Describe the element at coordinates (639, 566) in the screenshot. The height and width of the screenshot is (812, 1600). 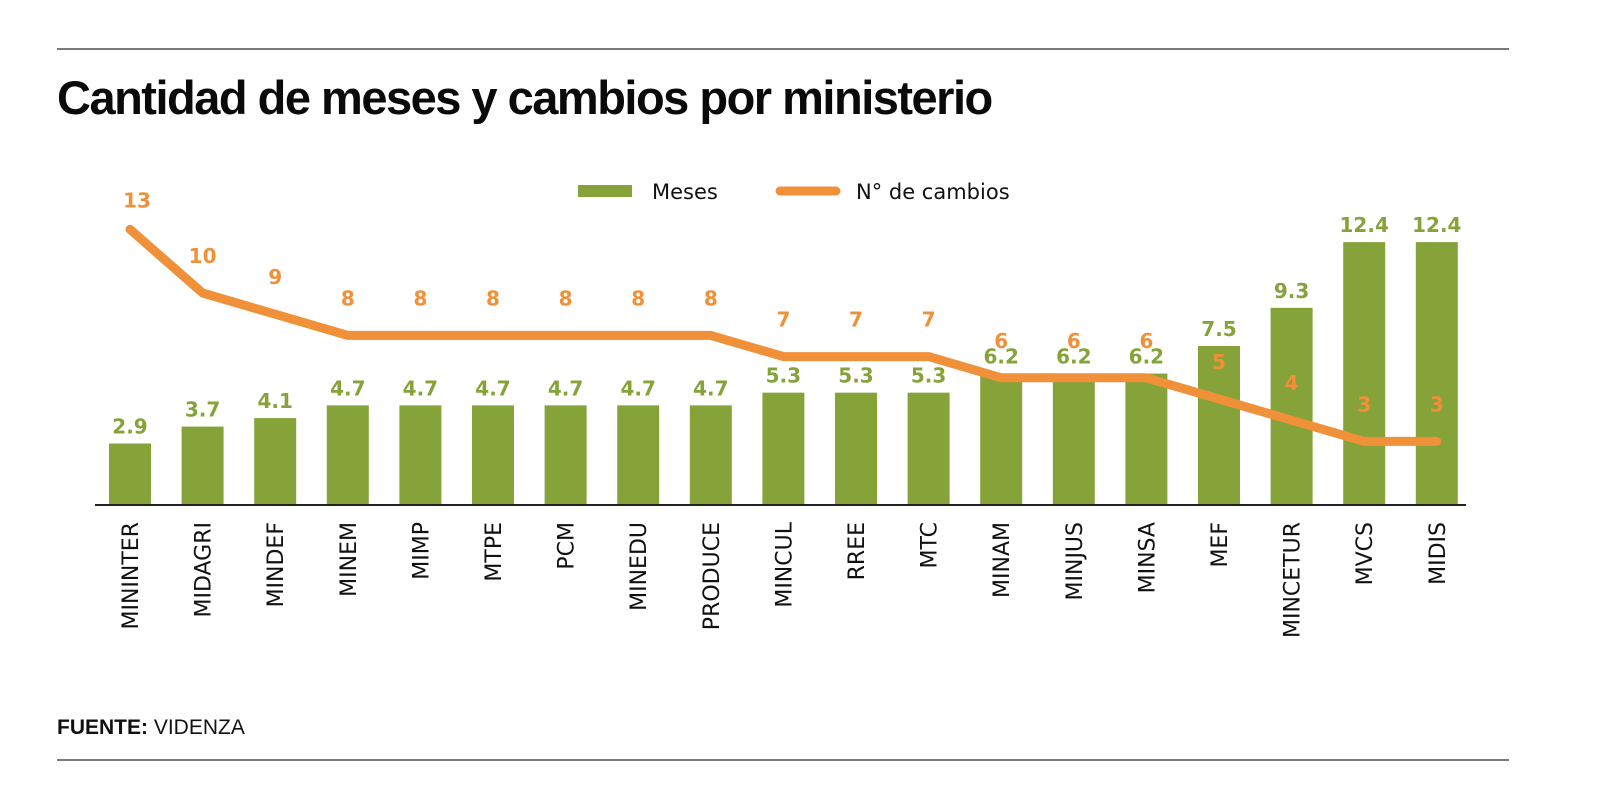
I see `x-tick-label: MINEDU` at that location.